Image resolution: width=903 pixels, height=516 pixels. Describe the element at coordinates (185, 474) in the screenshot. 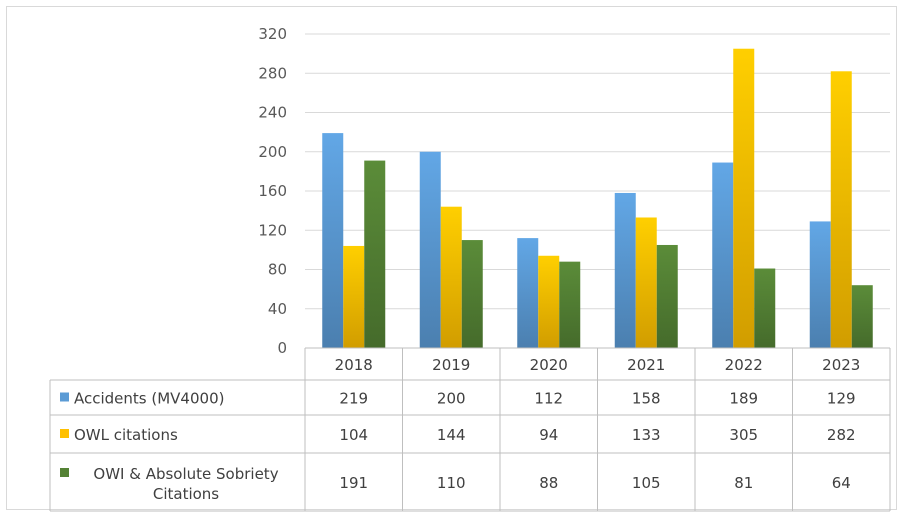

I see `legend-label-line: OWI & Absolute Sobriety` at that location.